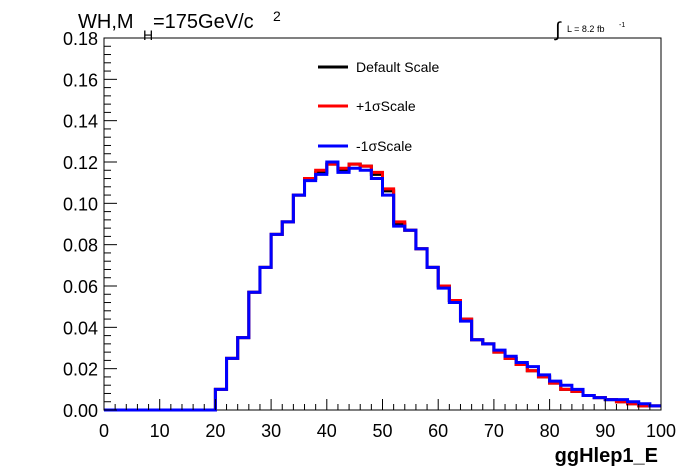  Describe the element at coordinates (386, 106) in the screenshot. I see `legend-label-plus1sigma: +1σScale` at that location.